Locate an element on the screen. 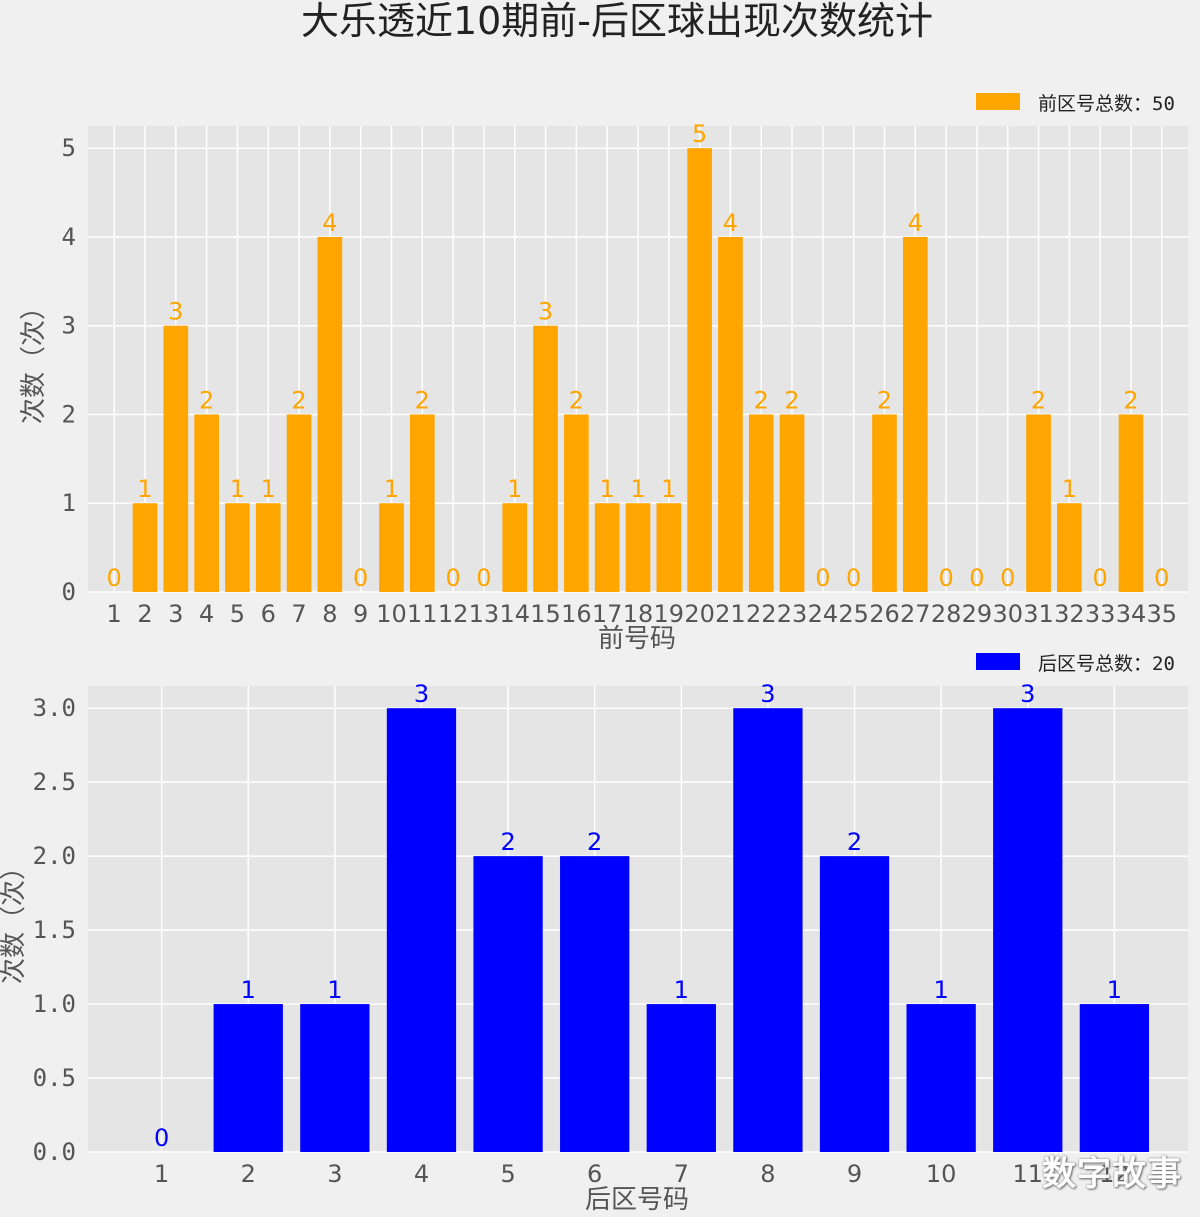 Image resolution: width=1200 pixels, height=1217 pixels. x-tick-label: 12 is located at coordinates (1114, 1174).